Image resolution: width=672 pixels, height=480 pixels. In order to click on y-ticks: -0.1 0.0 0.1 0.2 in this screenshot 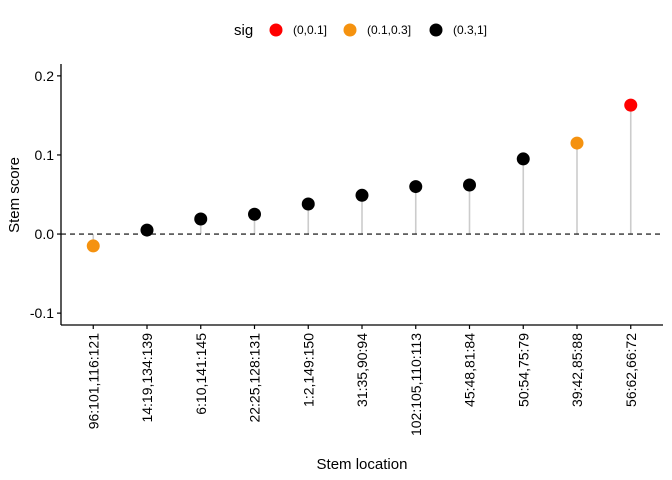, I will do `click(45, 194)`.